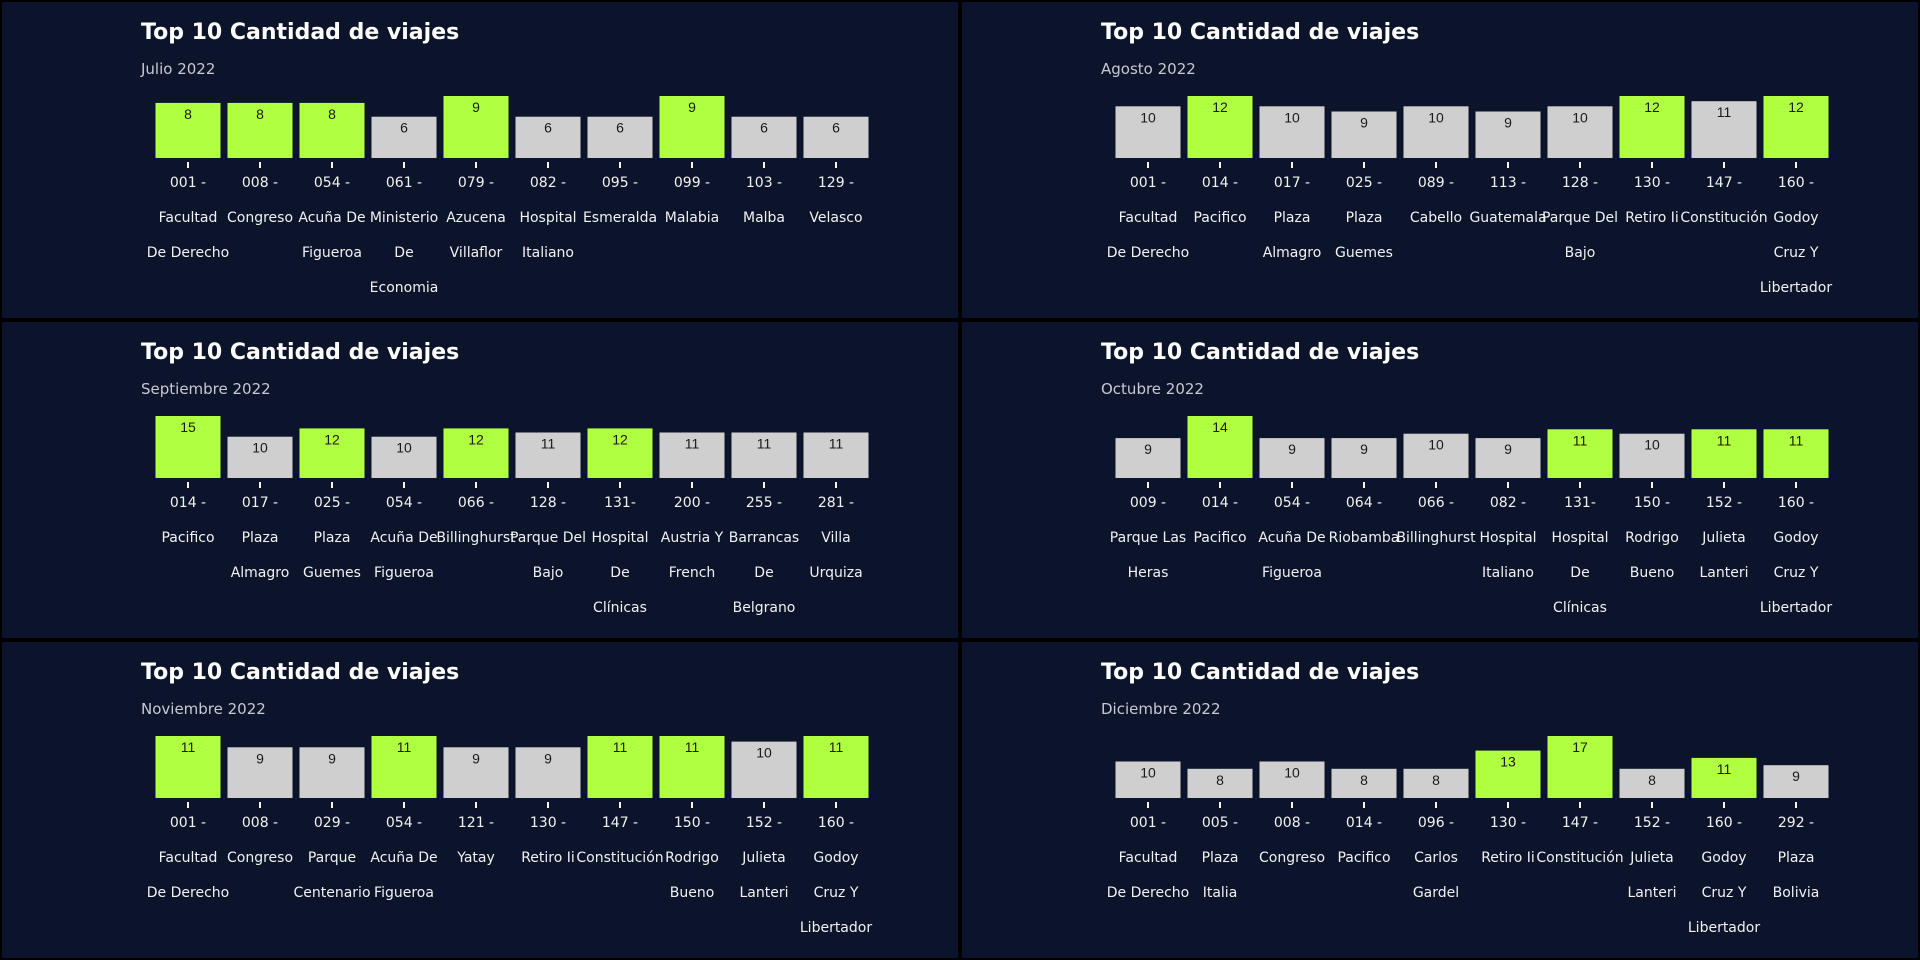 The width and height of the screenshot is (1920, 960). What do you see at coordinates (1796, 823) in the screenshot?
I see `x-tick-label: 292 -` at bounding box center [1796, 823].